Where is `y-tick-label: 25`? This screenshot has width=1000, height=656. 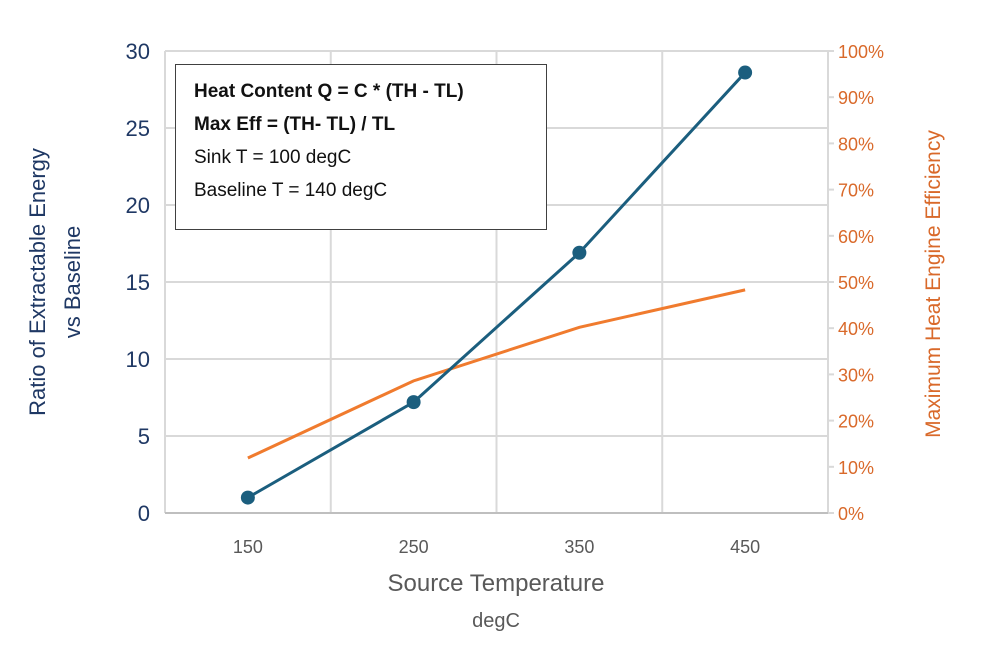
y-tick-label: 25 is located at coordinates (138, 128).